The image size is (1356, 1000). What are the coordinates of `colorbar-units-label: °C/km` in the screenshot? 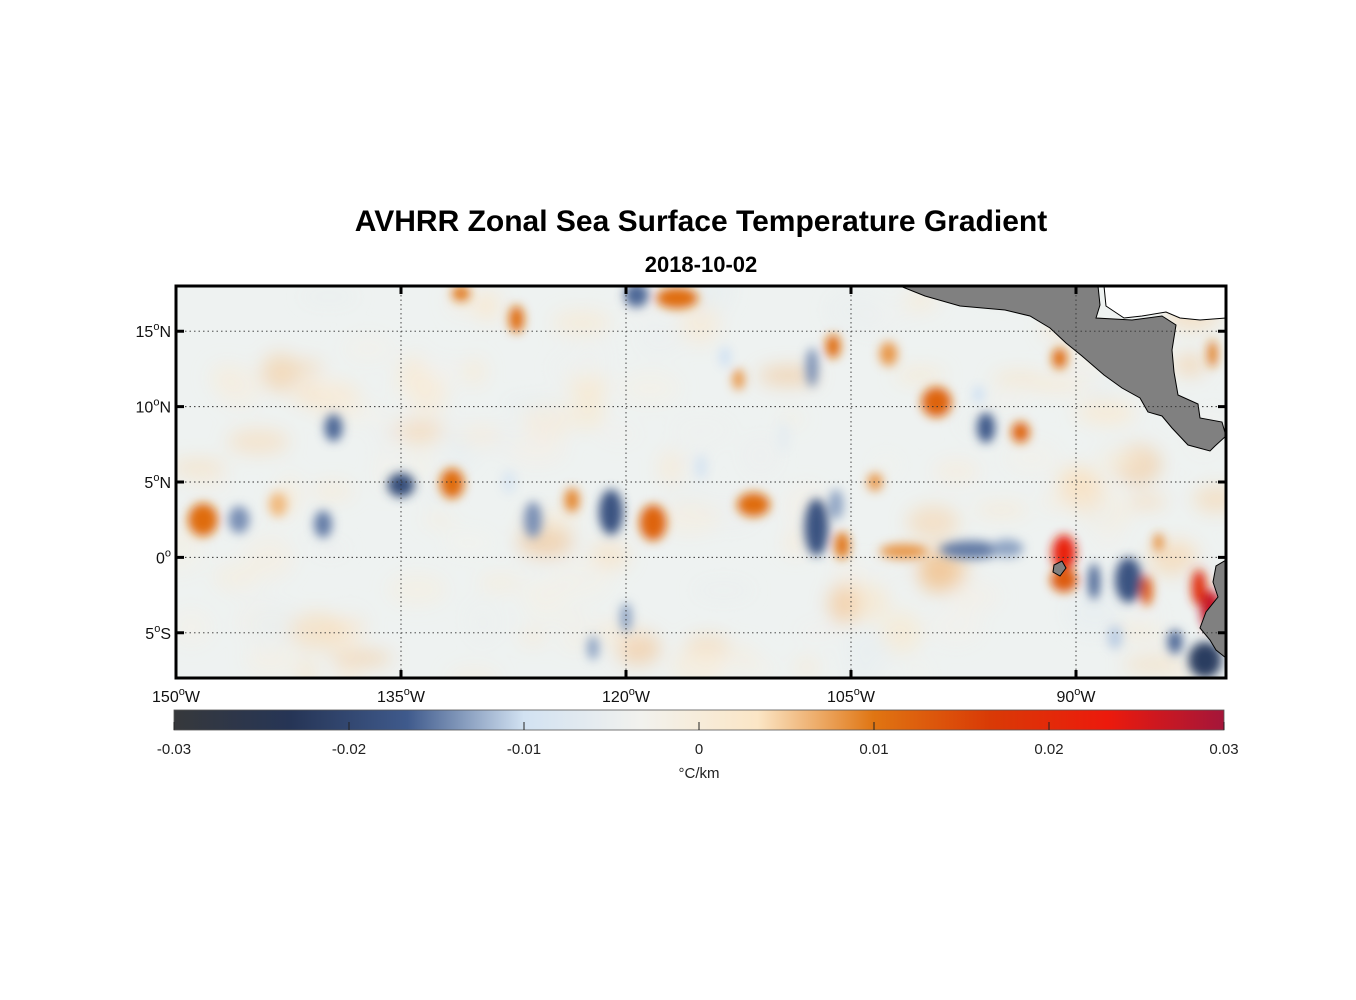 It's located at (699, 773).